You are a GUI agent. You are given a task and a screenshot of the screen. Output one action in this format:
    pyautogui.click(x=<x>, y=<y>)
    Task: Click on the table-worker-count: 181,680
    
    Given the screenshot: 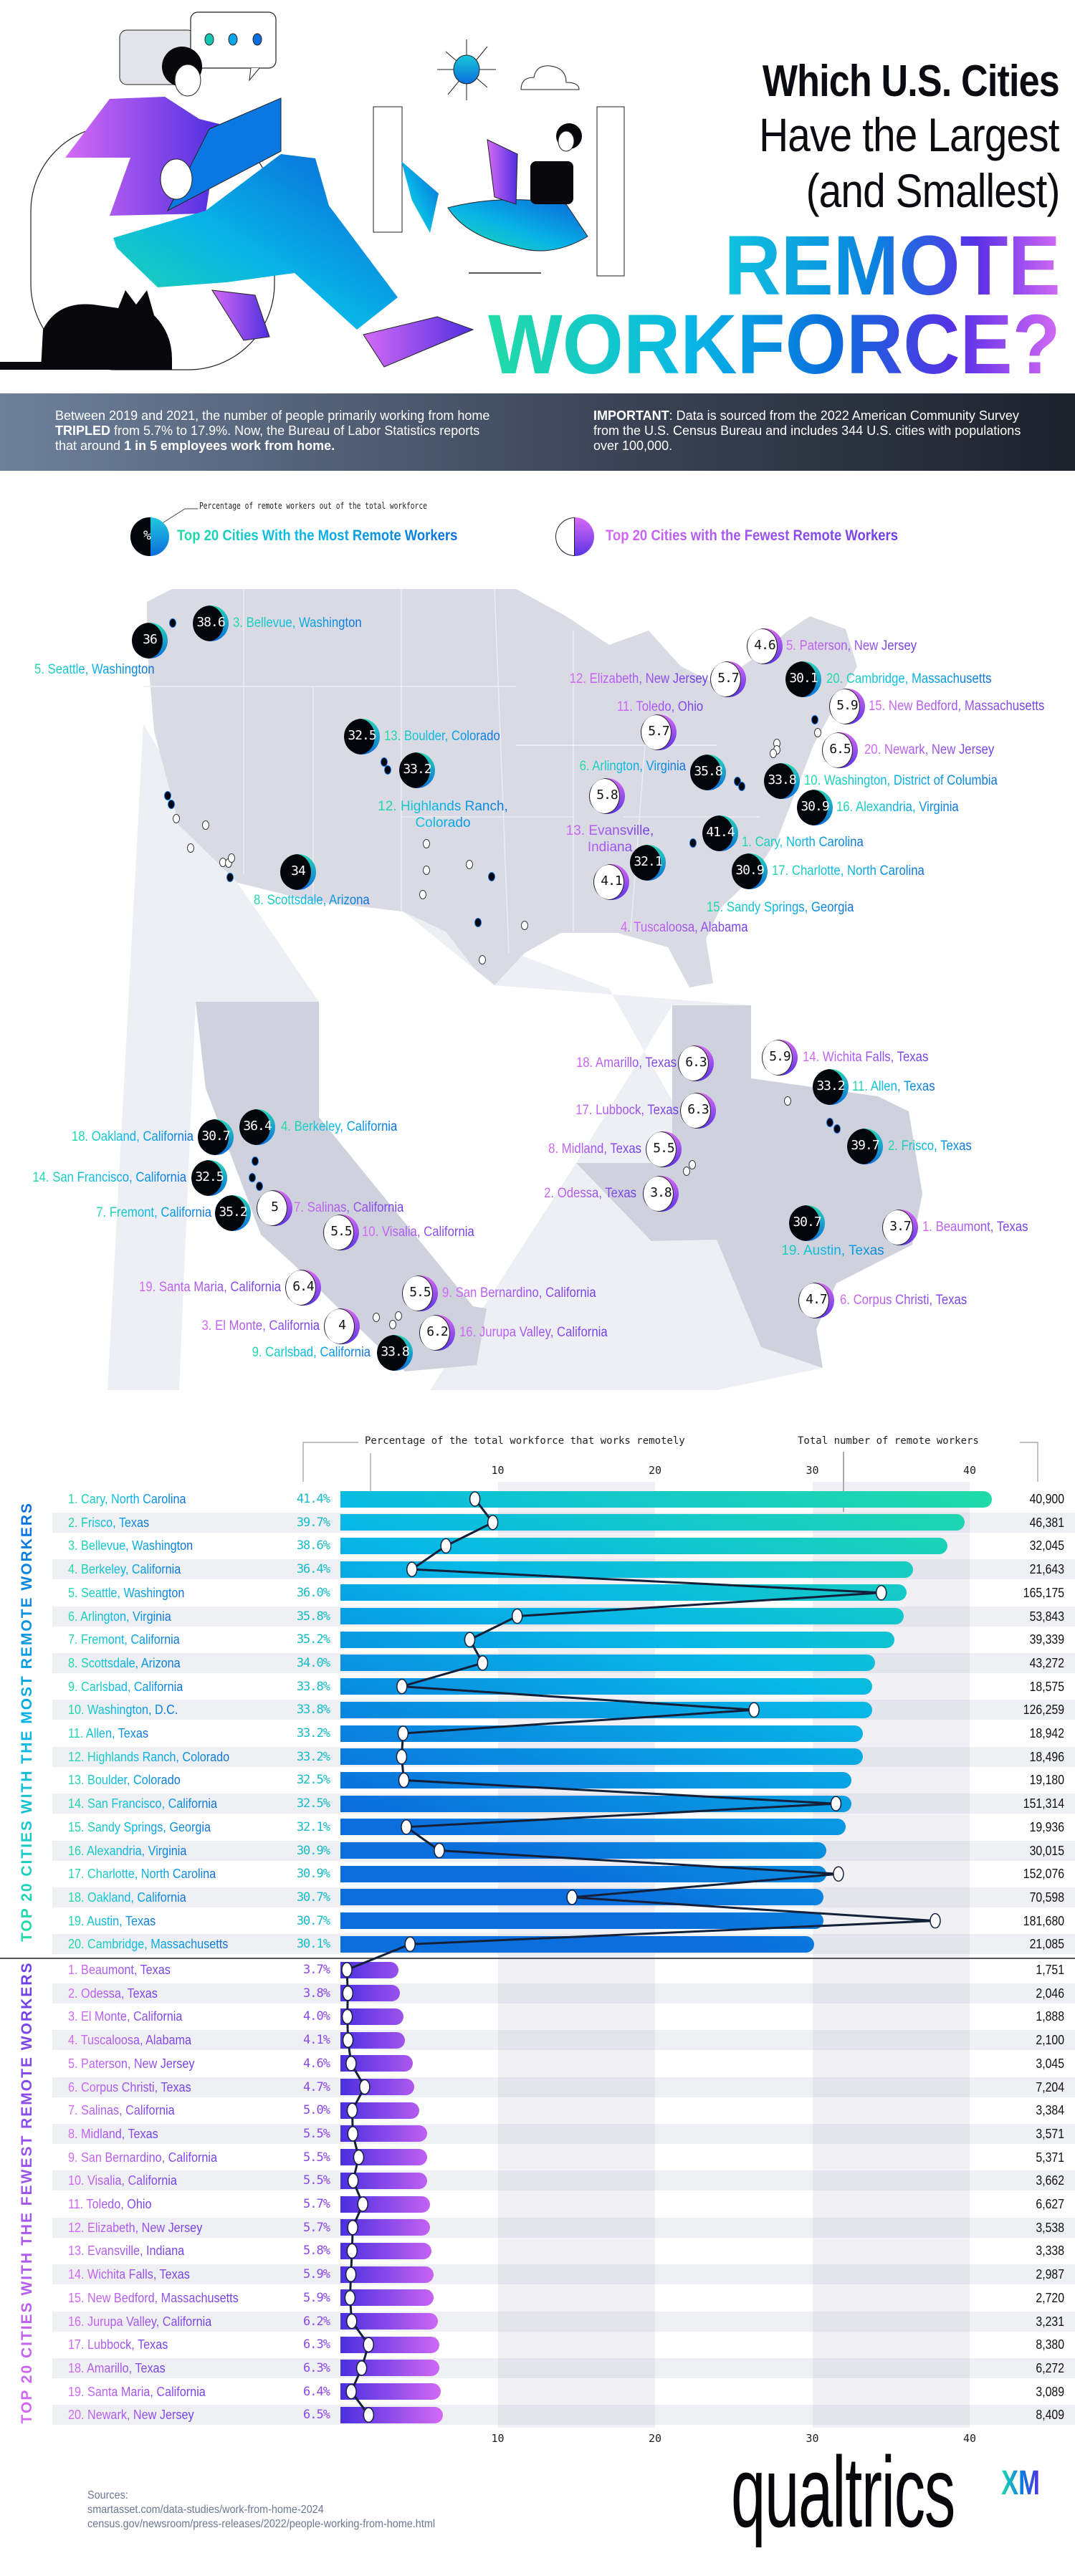 What is the action you would take?
    pyautogui.click(x=1043, y=1920)
    